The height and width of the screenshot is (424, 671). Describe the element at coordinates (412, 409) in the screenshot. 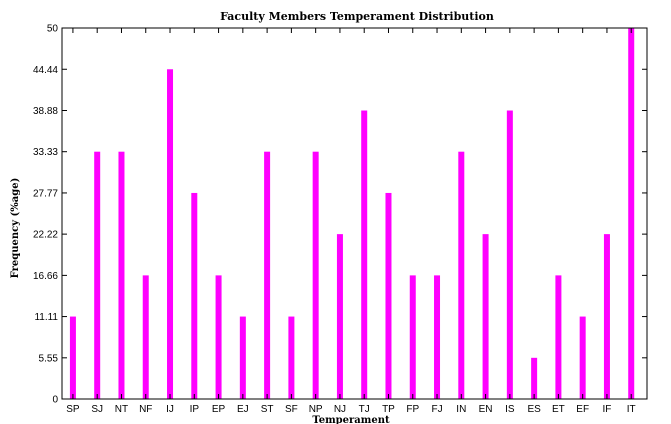

I see `x-tick-label: FP` at that location.